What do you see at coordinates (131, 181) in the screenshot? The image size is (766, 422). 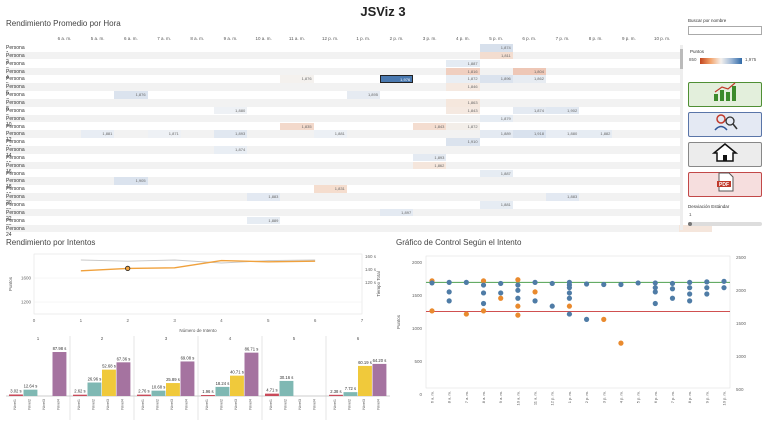 I see `heatmap-cell: 1,905` at bounding box center [131, 181].